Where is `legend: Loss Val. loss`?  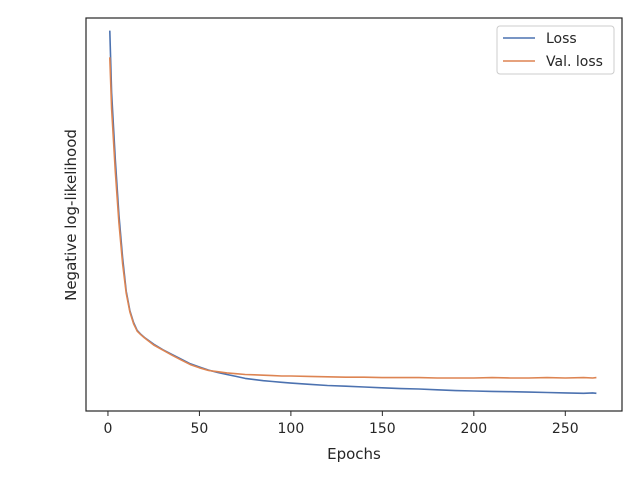 legend: Loss Val. loss is located at coordinates (555, 50).